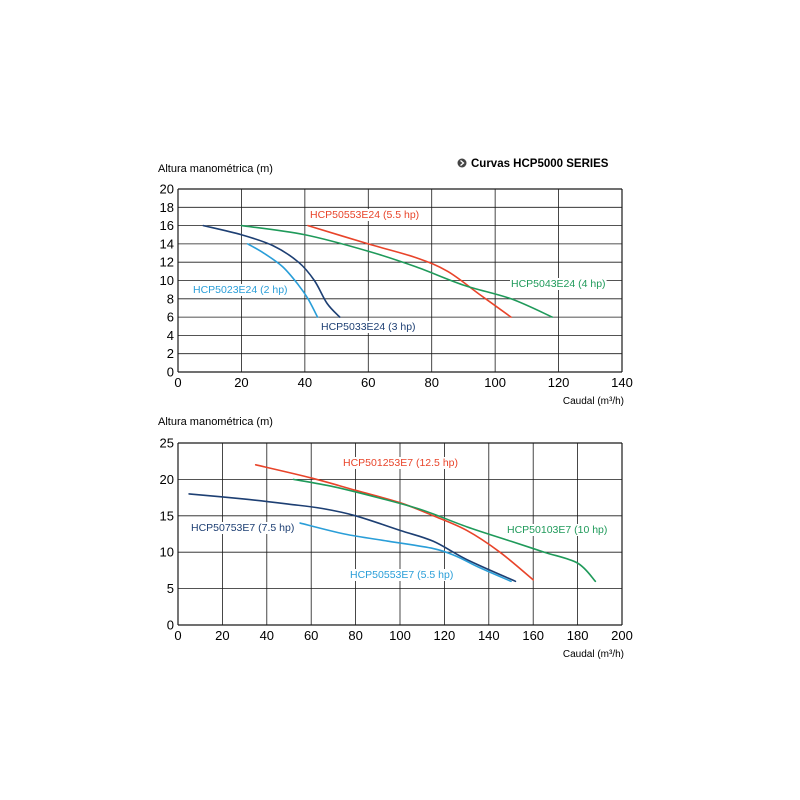 The image size is (800, 800). What do you see at coordinates (167, 243) in the screenshot?
I see `y-tick-label: 14` at bounding box center [167, 243].